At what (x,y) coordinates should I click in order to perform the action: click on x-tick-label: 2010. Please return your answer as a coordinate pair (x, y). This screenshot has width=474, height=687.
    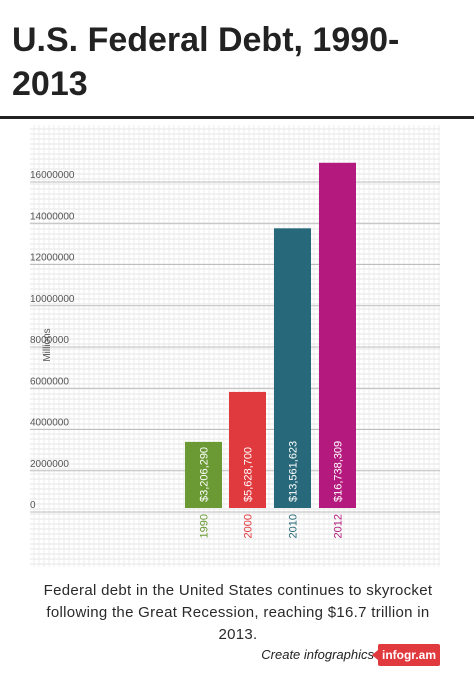
    Looking at the image, I should click on (294, 526).